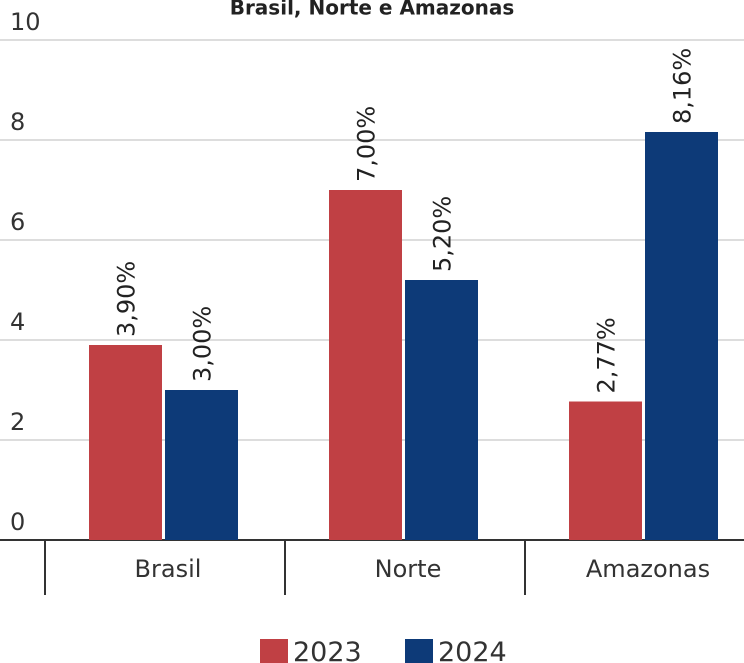  I want to click on y-tick-label: 0, so click(17, 522).